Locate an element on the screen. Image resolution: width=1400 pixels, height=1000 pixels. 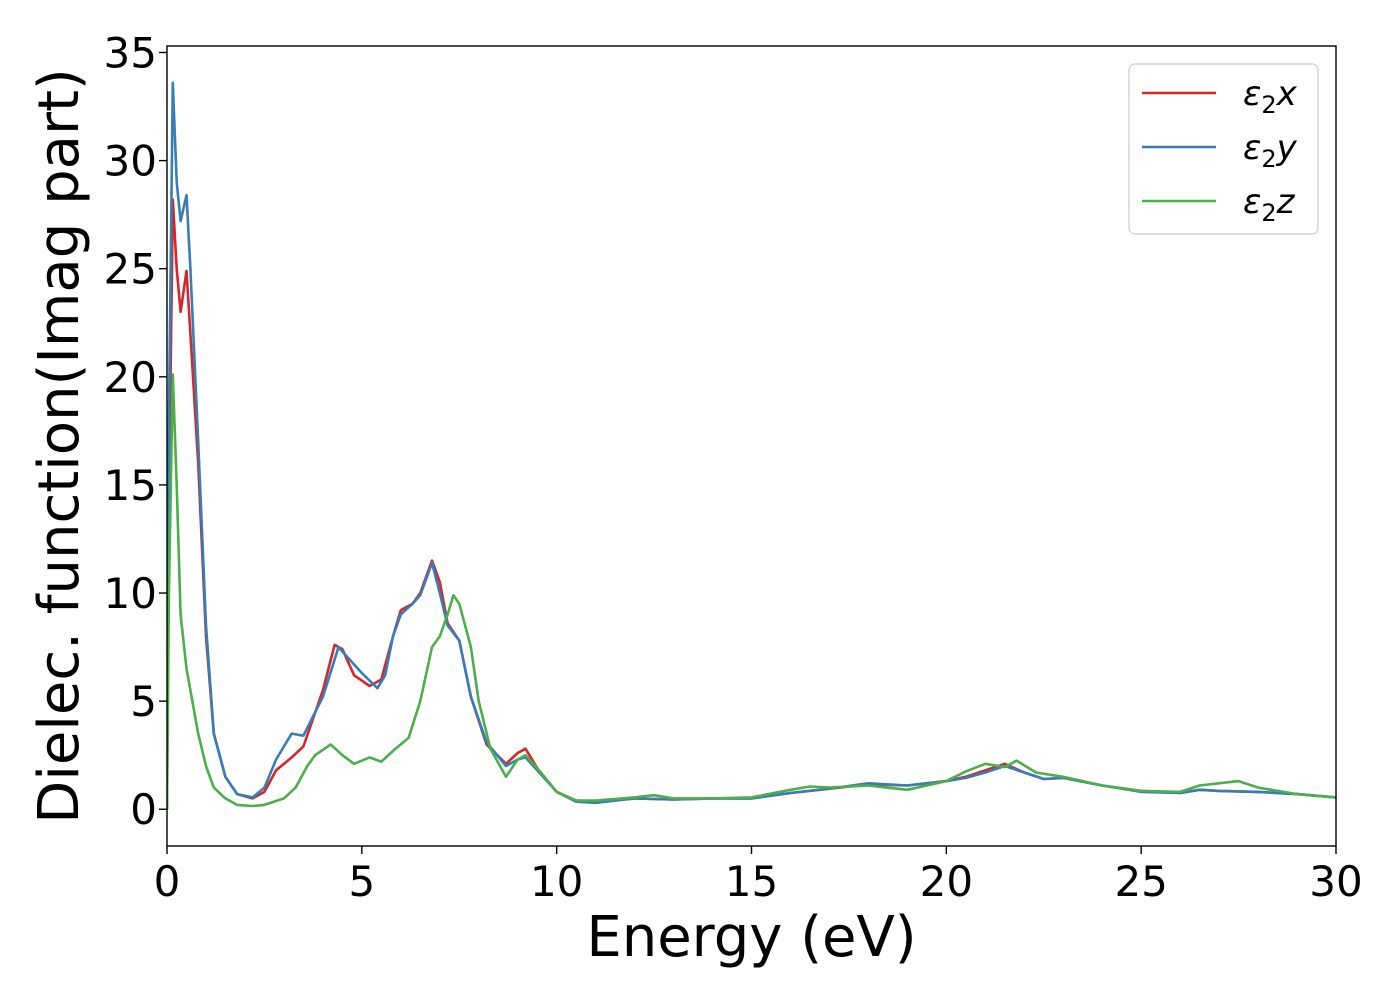
legend: ε2x ε2y ε2z is located at coordinates (1223, 149).